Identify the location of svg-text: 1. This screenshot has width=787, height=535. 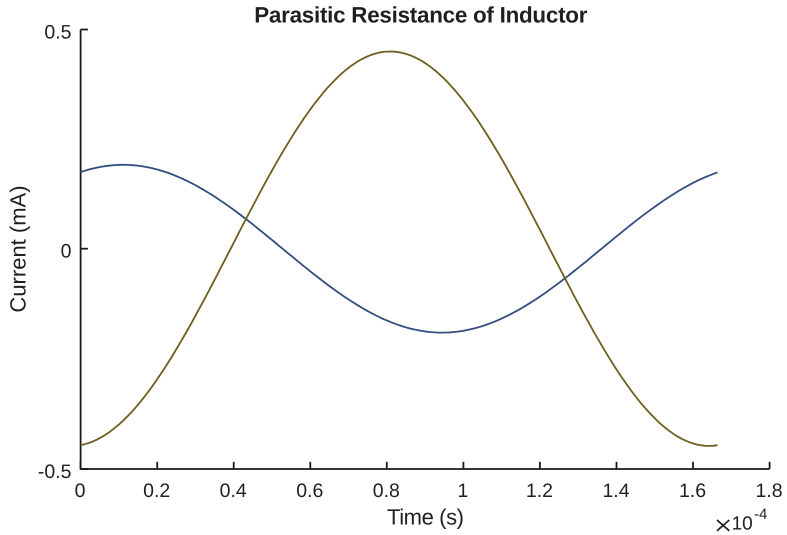
(462, 491).